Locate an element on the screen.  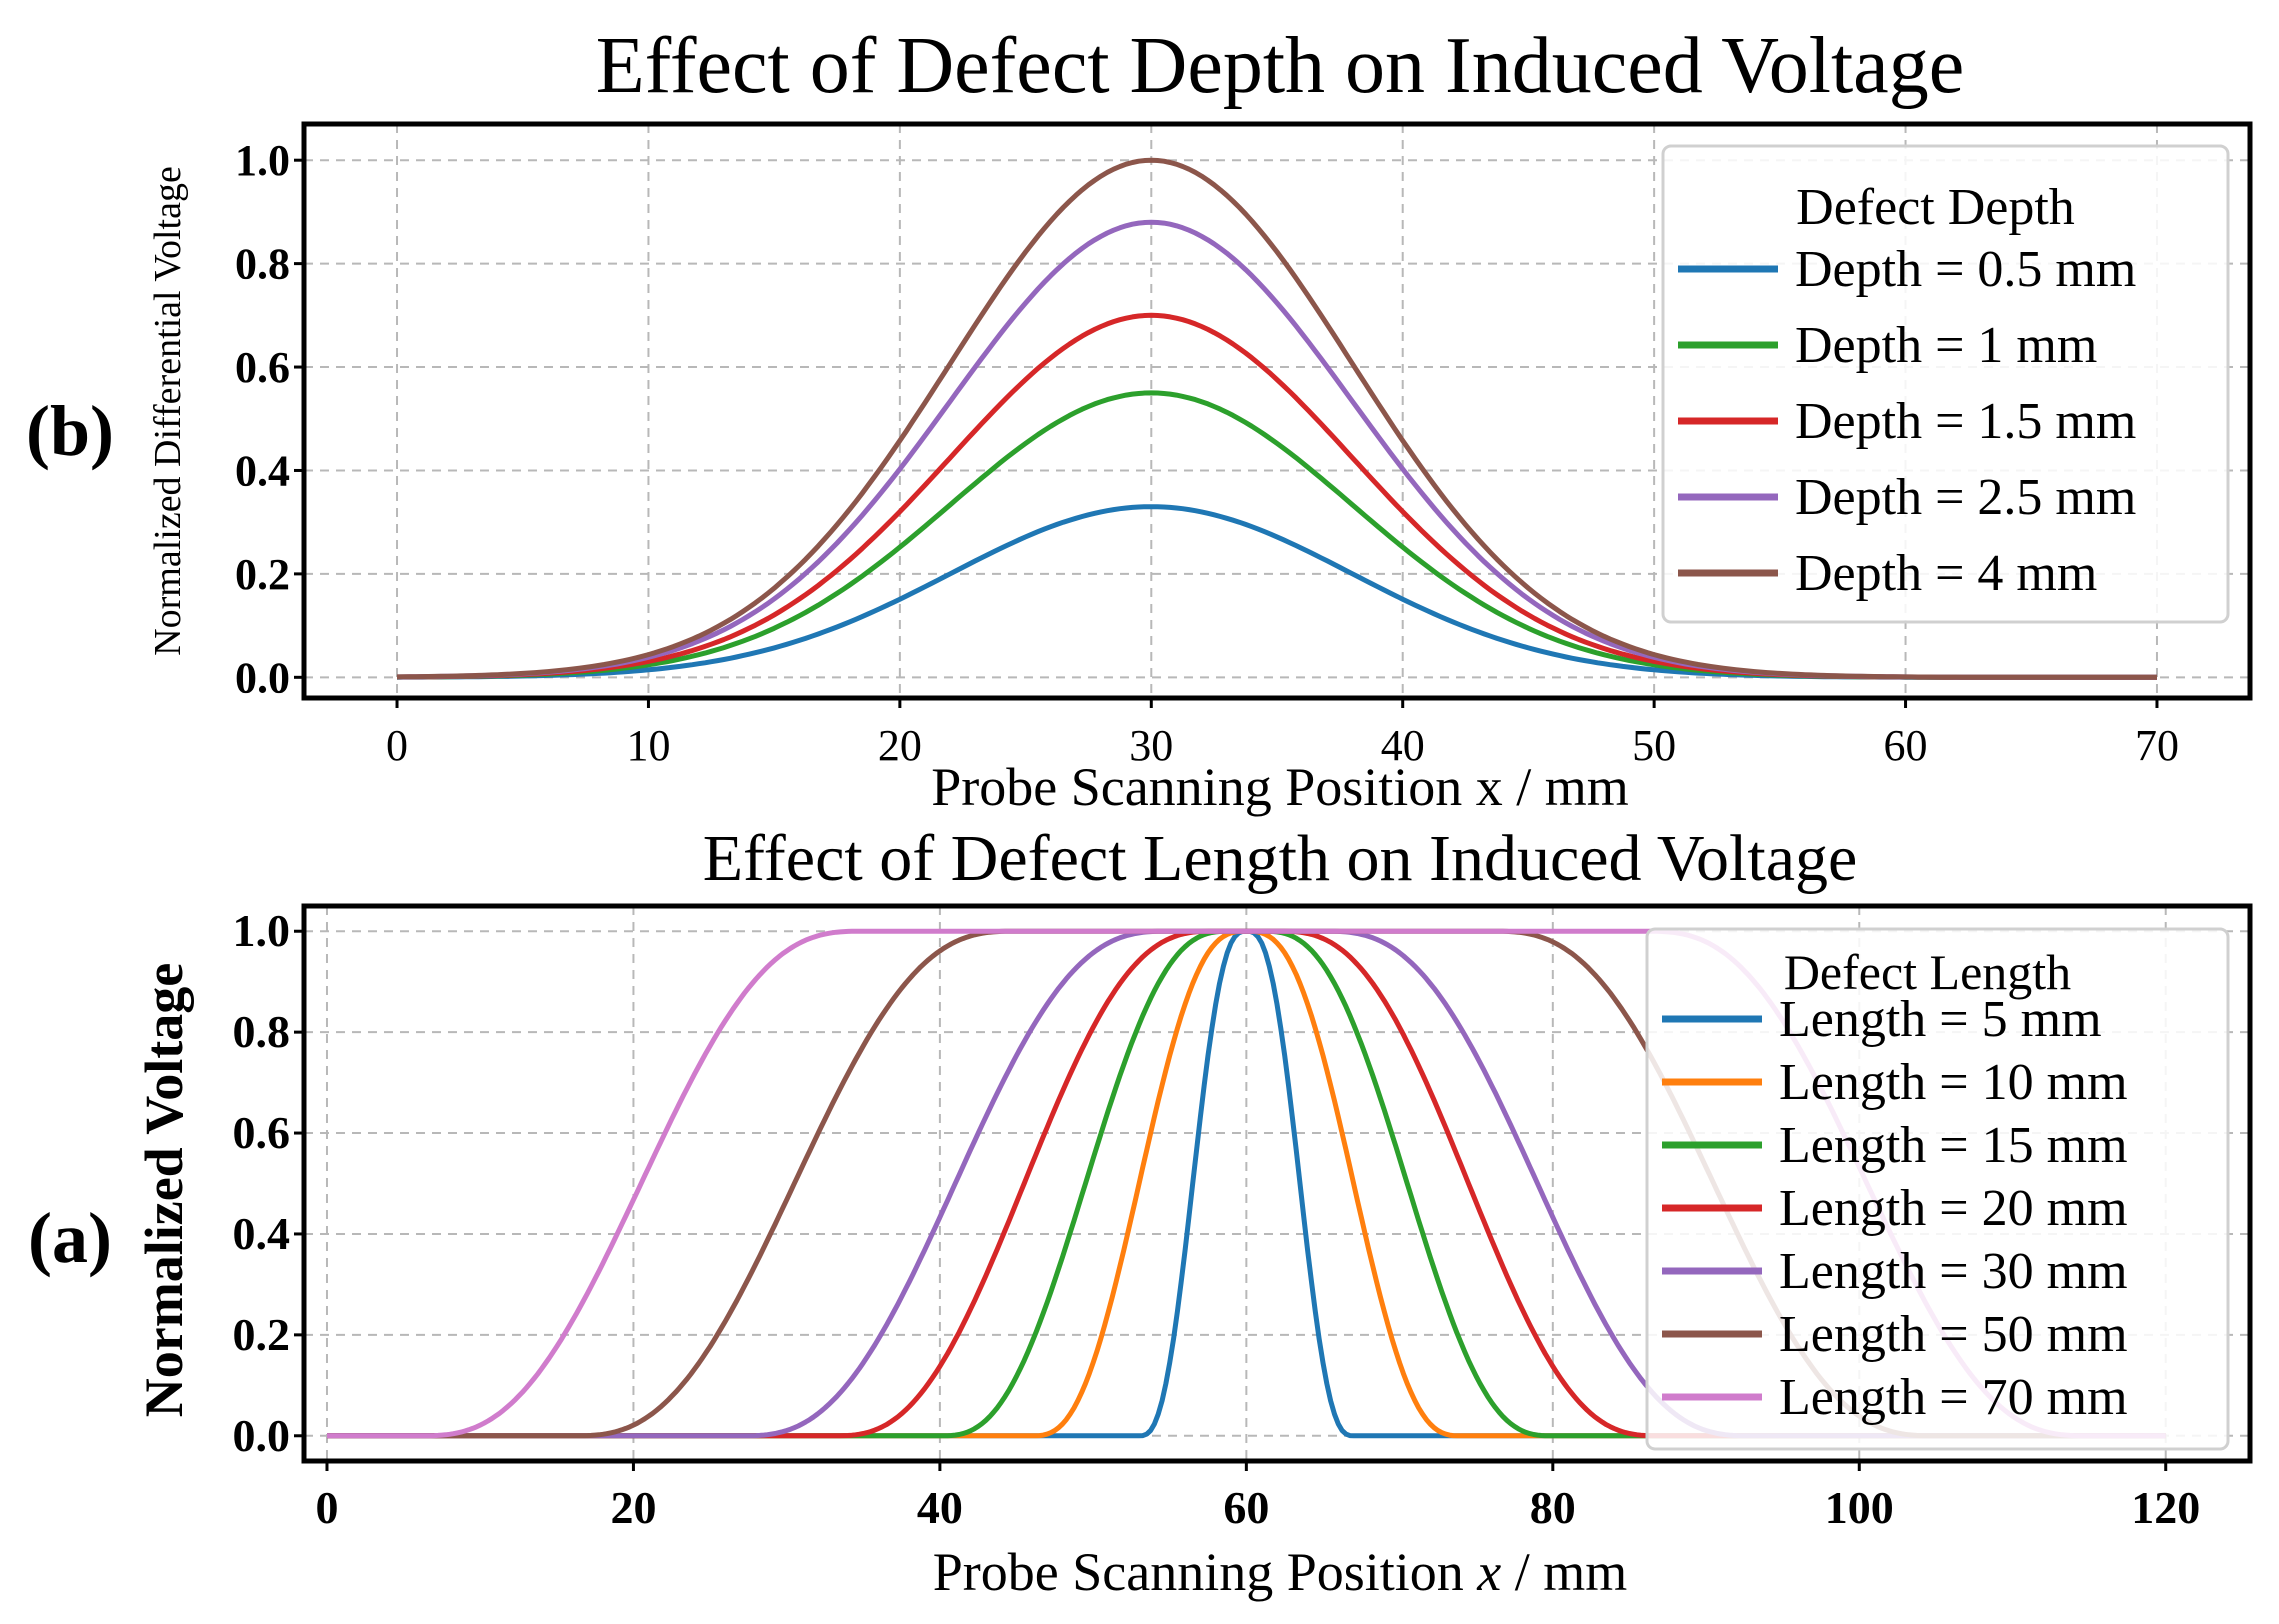
x-tick-label: 10 is located at coordinates (648, 745).